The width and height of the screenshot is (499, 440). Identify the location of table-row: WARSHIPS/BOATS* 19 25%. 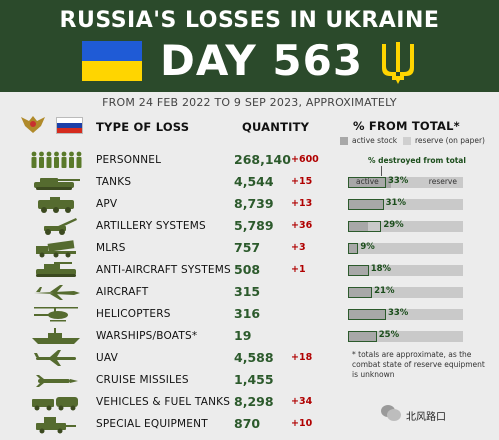
(249, 337).